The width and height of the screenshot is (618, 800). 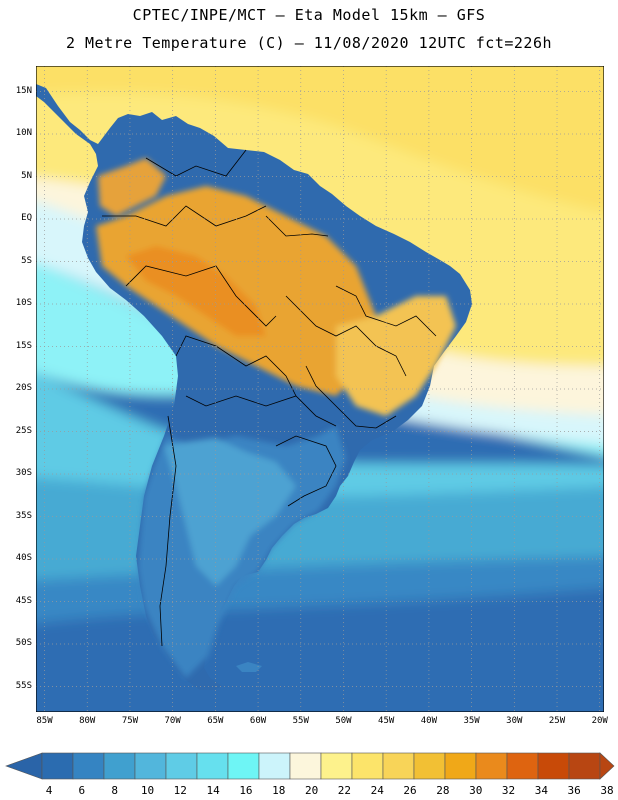 I want to click on colorbar-tick-label: 26, so click(x=410, y=790).